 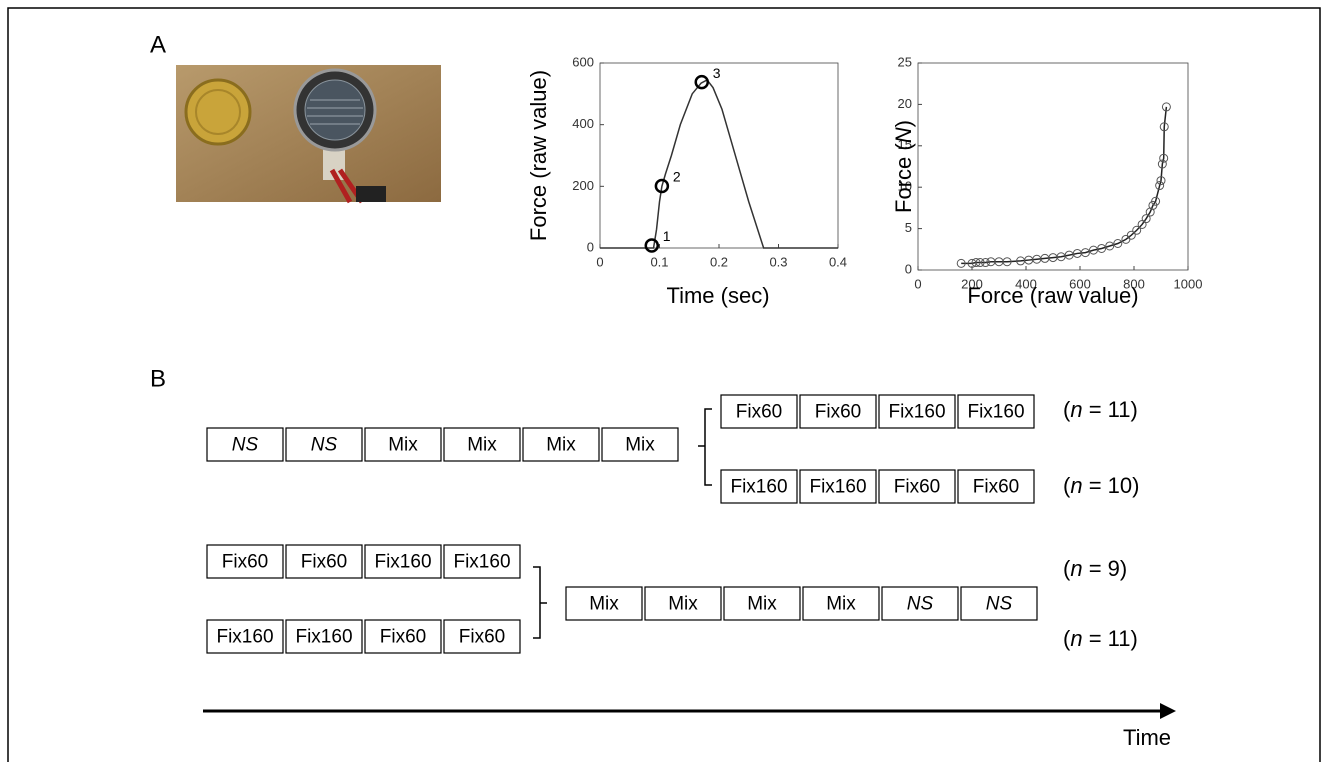 I want to click on group-size-part: = 10), so click(x=1111, y=485).